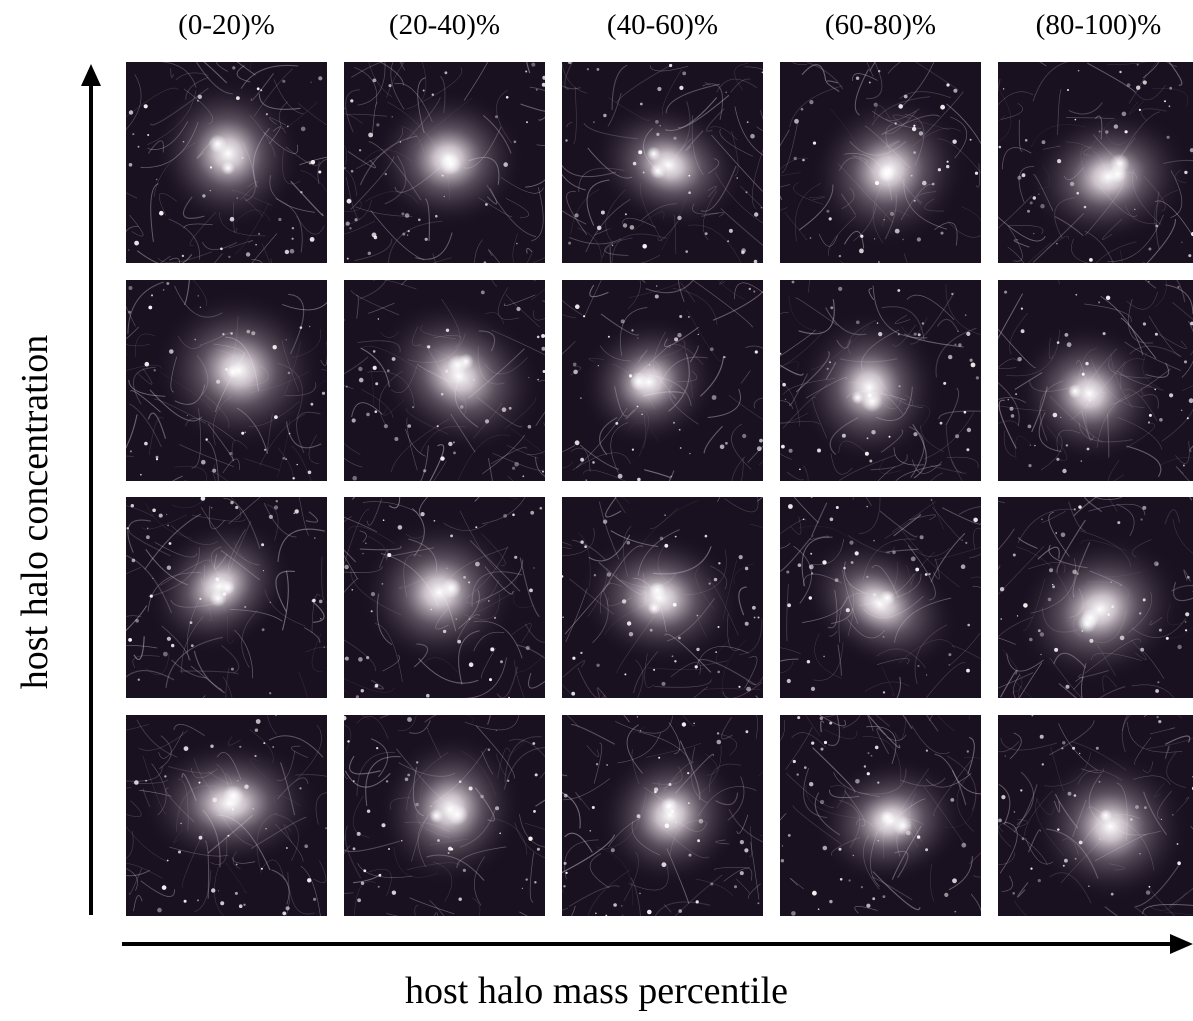  I want to click on column-label: (80-100)%, so click(1098, 25).